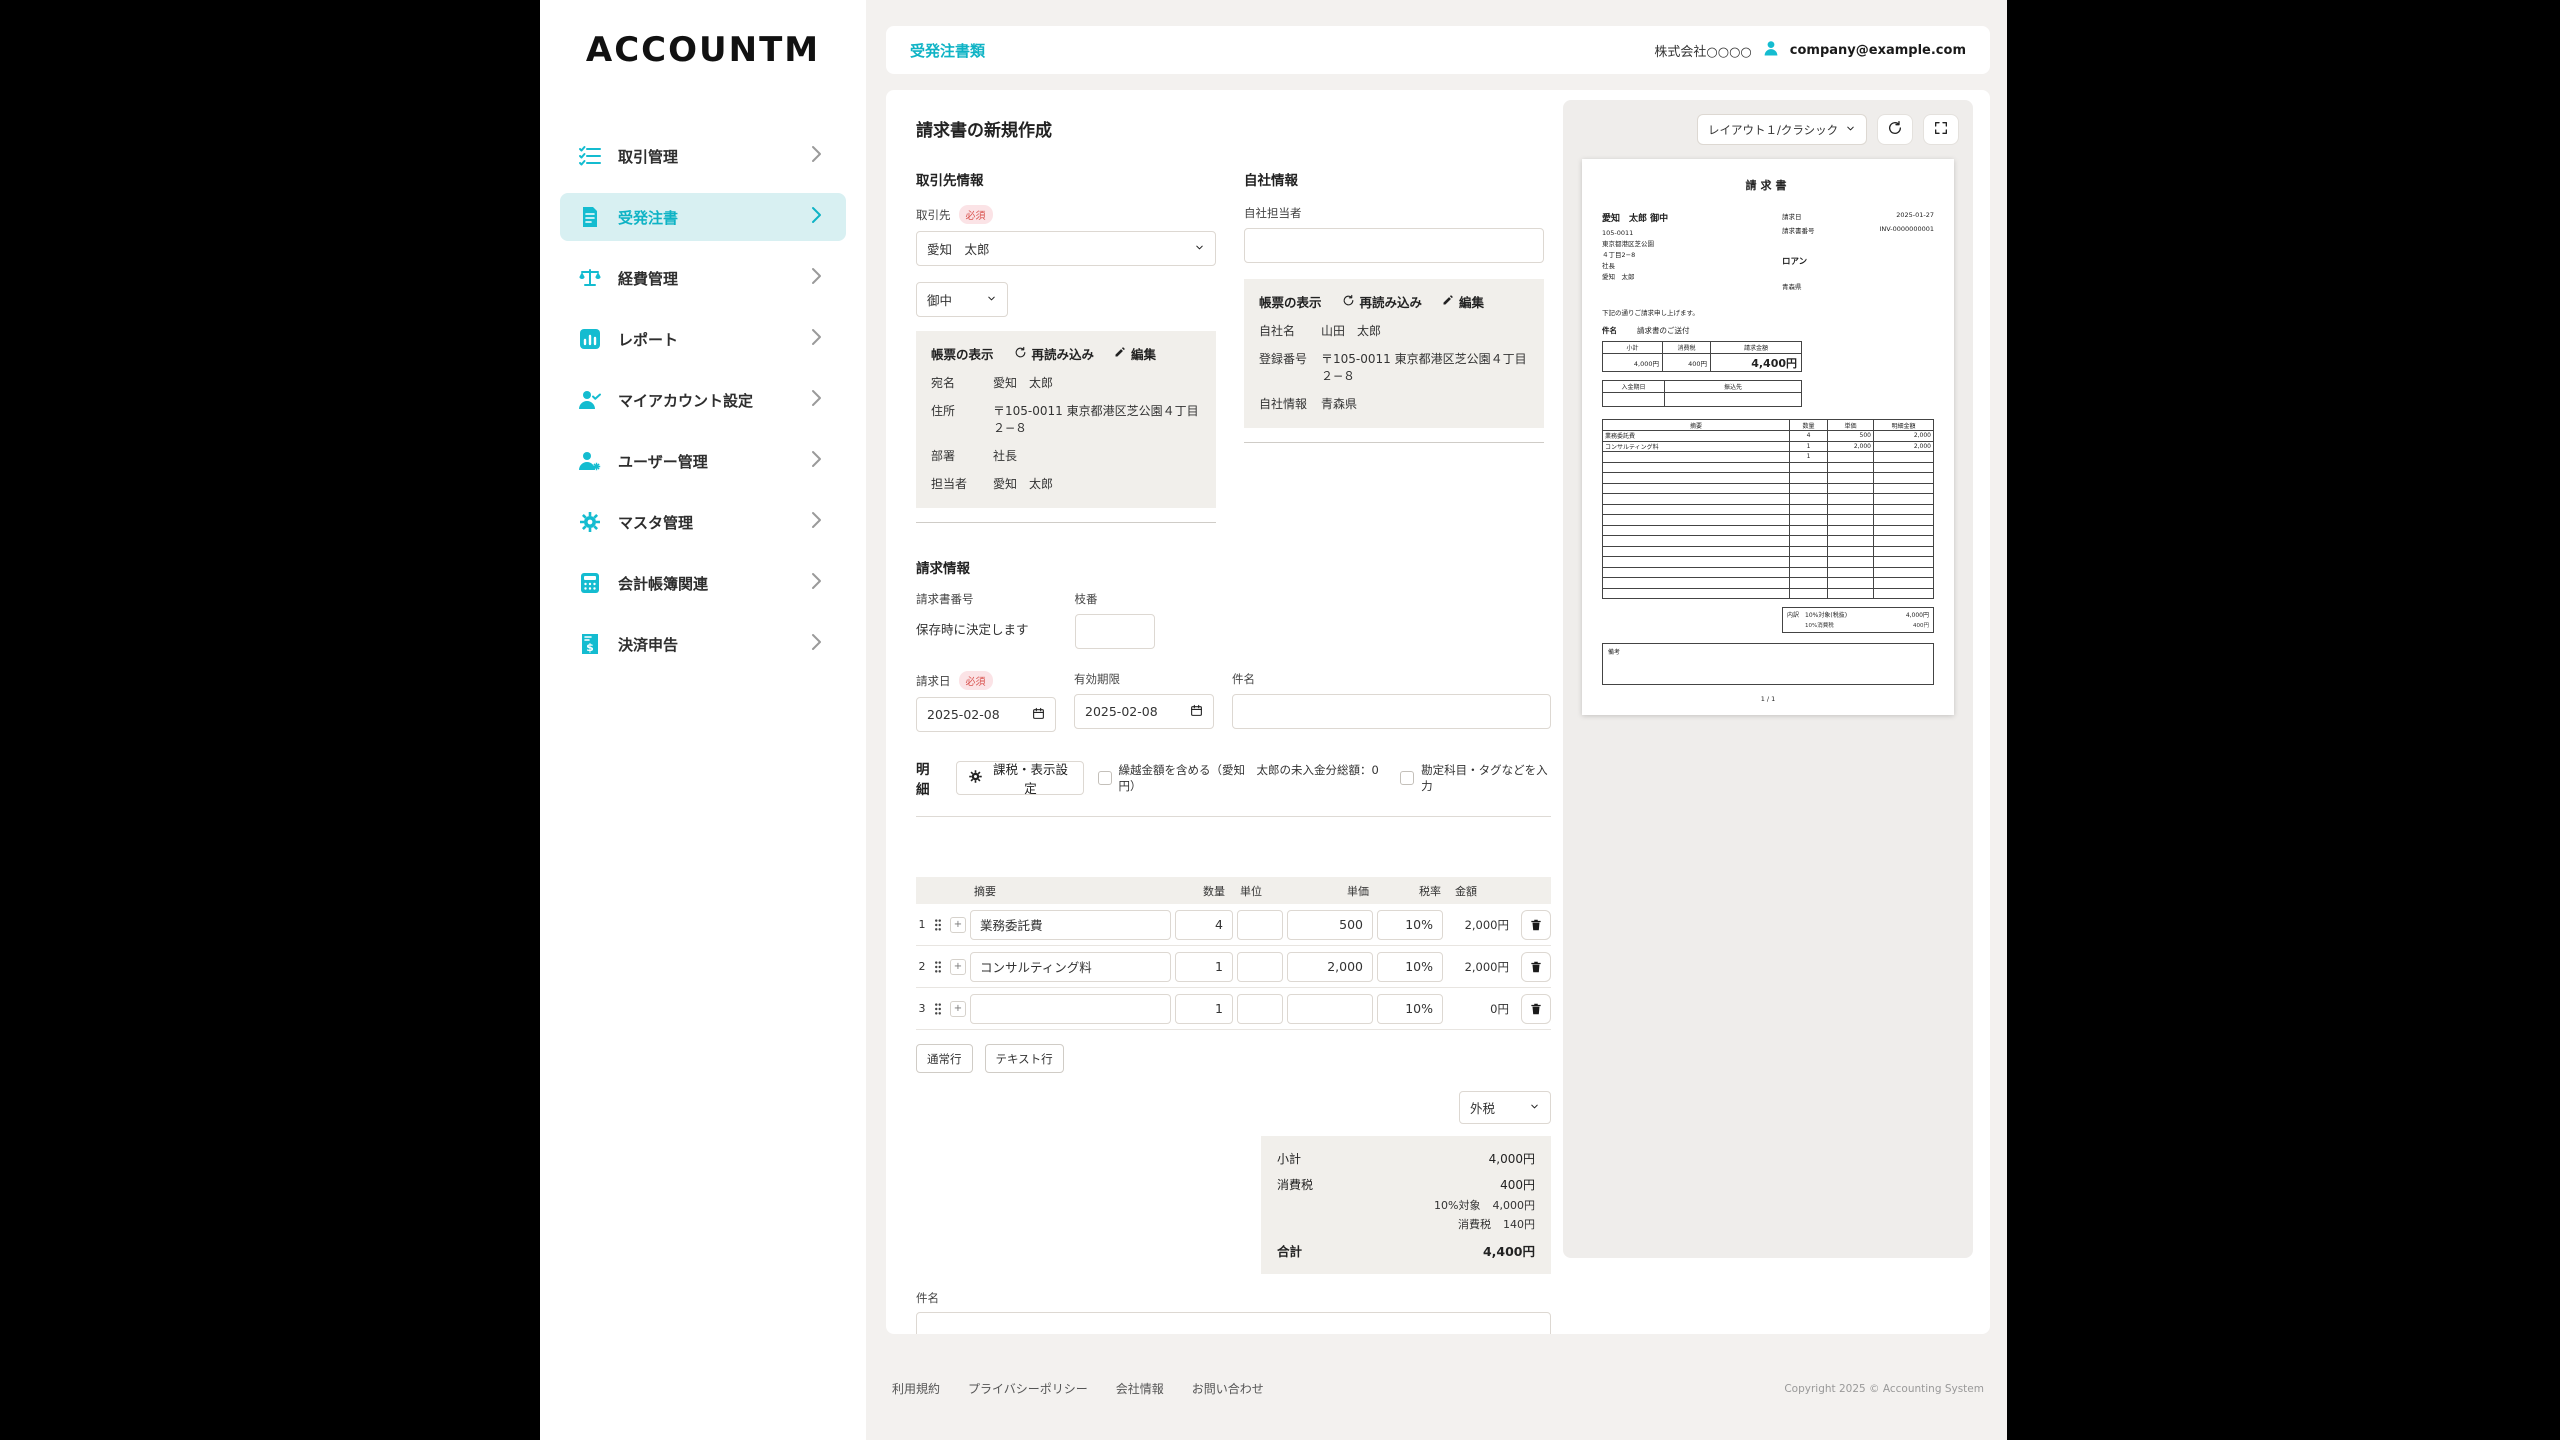 The image size is (2560, 1440). I want to click on footer-link-company: 会社情報, so click(1139, 1389).